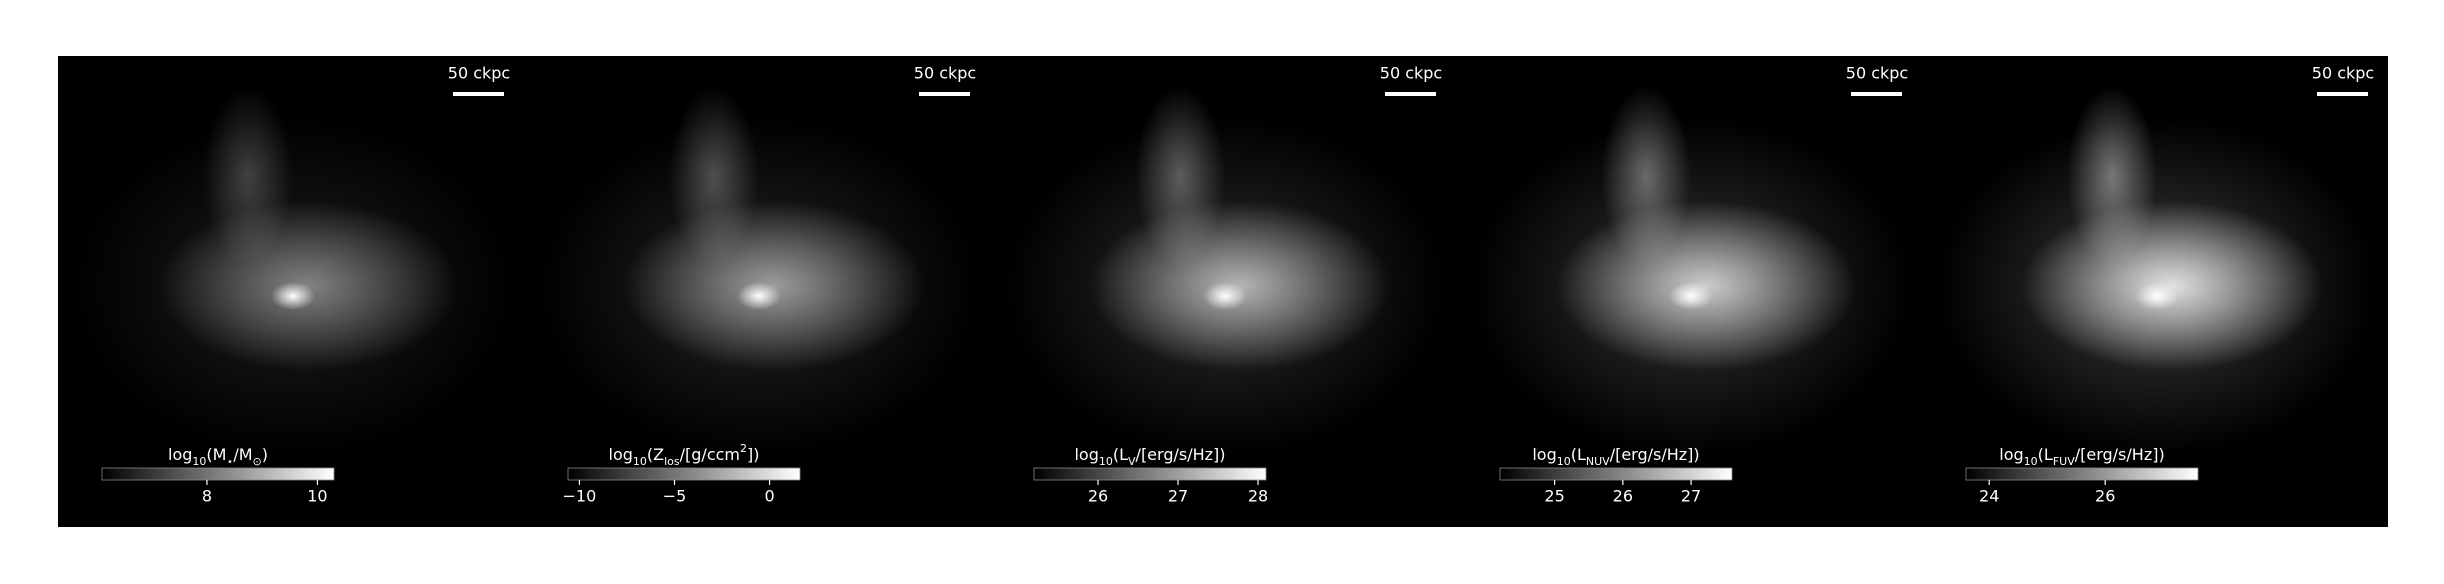 Image resolution: width=2444 pixels, height=584 pixels. Describe the element at coordinates (1258, 496) in the screenshot. I see `colorbar-tick-label: 28` at that location.